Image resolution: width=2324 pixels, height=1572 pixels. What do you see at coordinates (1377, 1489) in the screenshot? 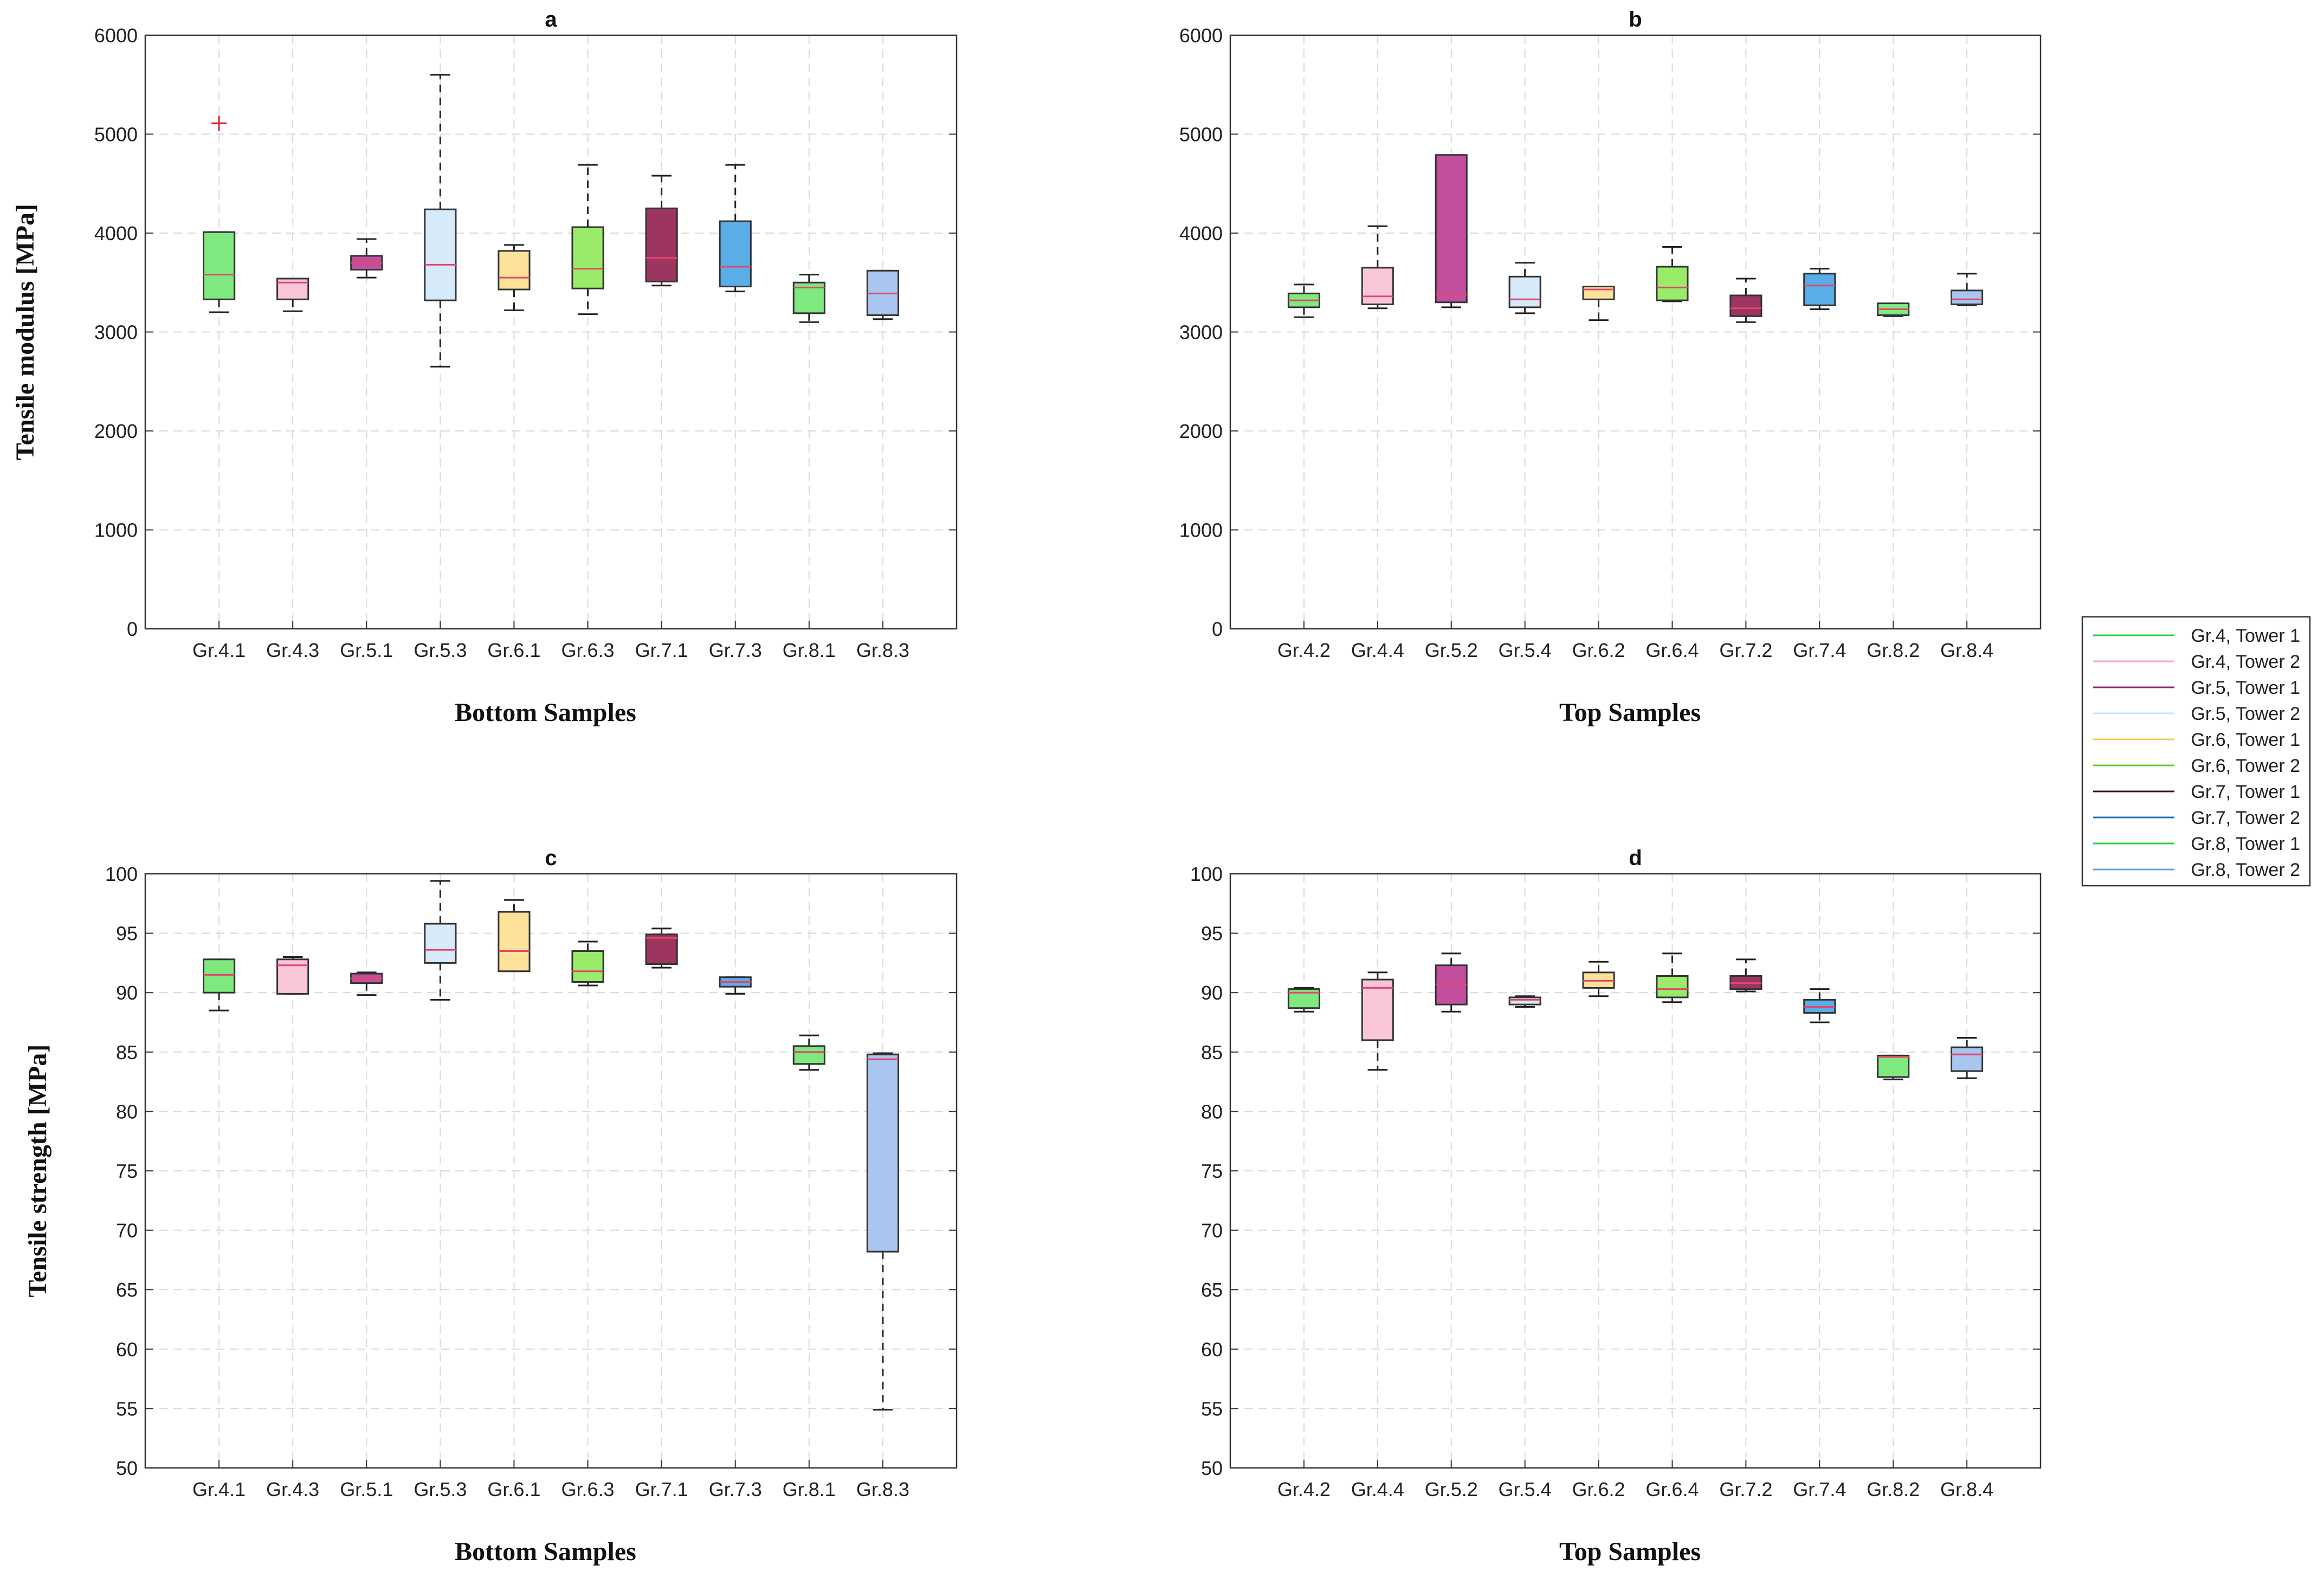
I see `x-tick-label: Gr.4.4` at bounding box center [1377, 1489].